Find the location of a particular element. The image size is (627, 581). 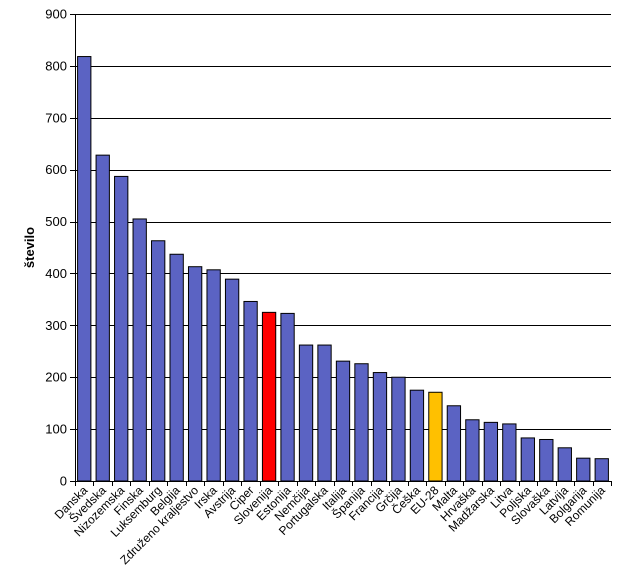

bar--panija is located at coordinates (361, 422).